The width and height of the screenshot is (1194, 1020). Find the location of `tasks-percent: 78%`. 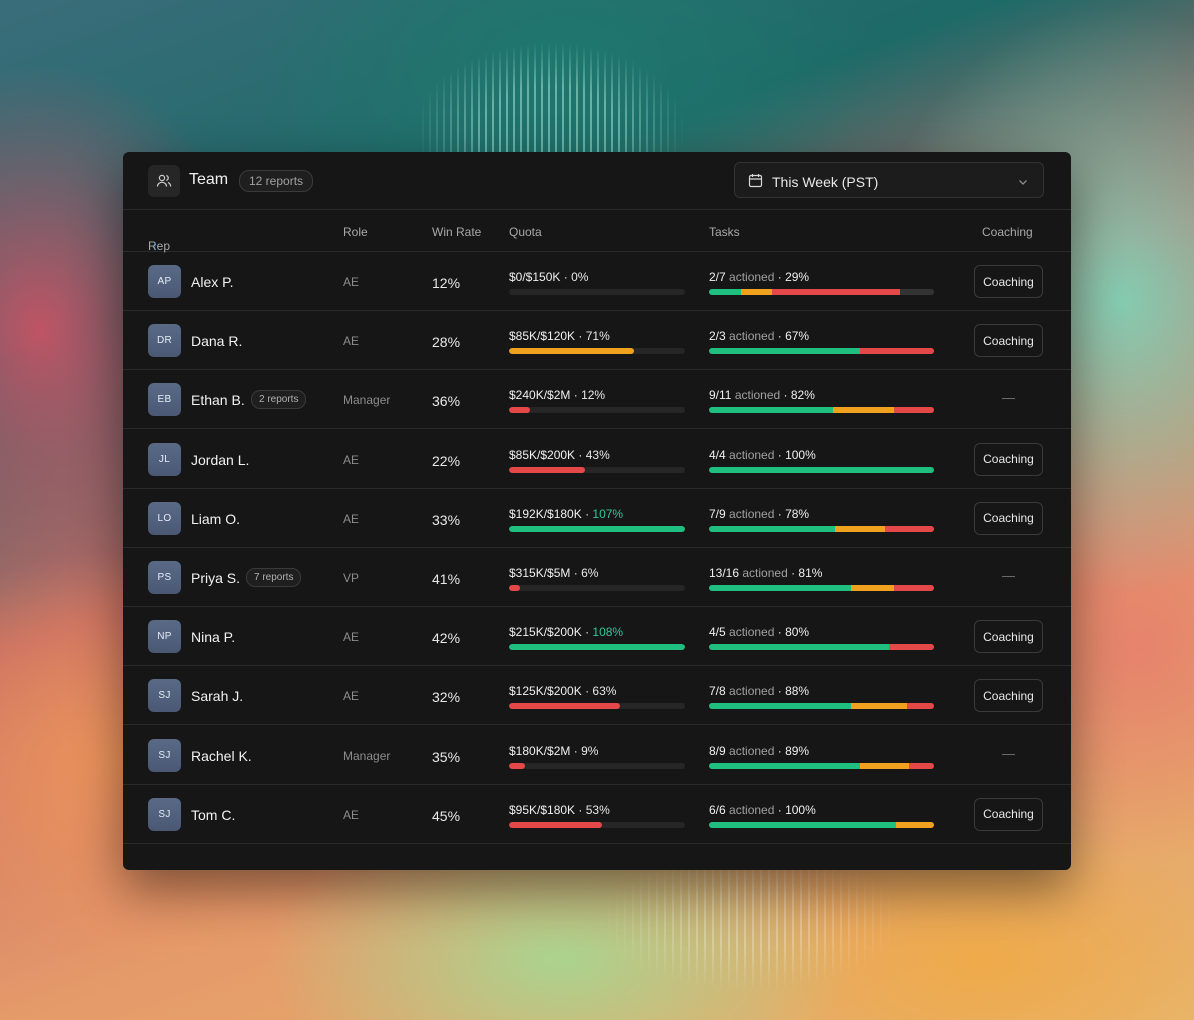

tasks-percent: 78% is located at coordinates (797, 513).